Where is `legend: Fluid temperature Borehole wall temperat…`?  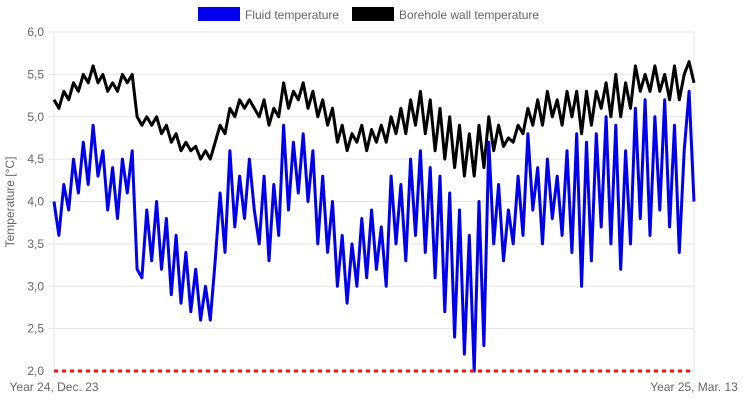
legend: Fluid temperature Borehole wall temperat… is located at coordinates (368, 14).